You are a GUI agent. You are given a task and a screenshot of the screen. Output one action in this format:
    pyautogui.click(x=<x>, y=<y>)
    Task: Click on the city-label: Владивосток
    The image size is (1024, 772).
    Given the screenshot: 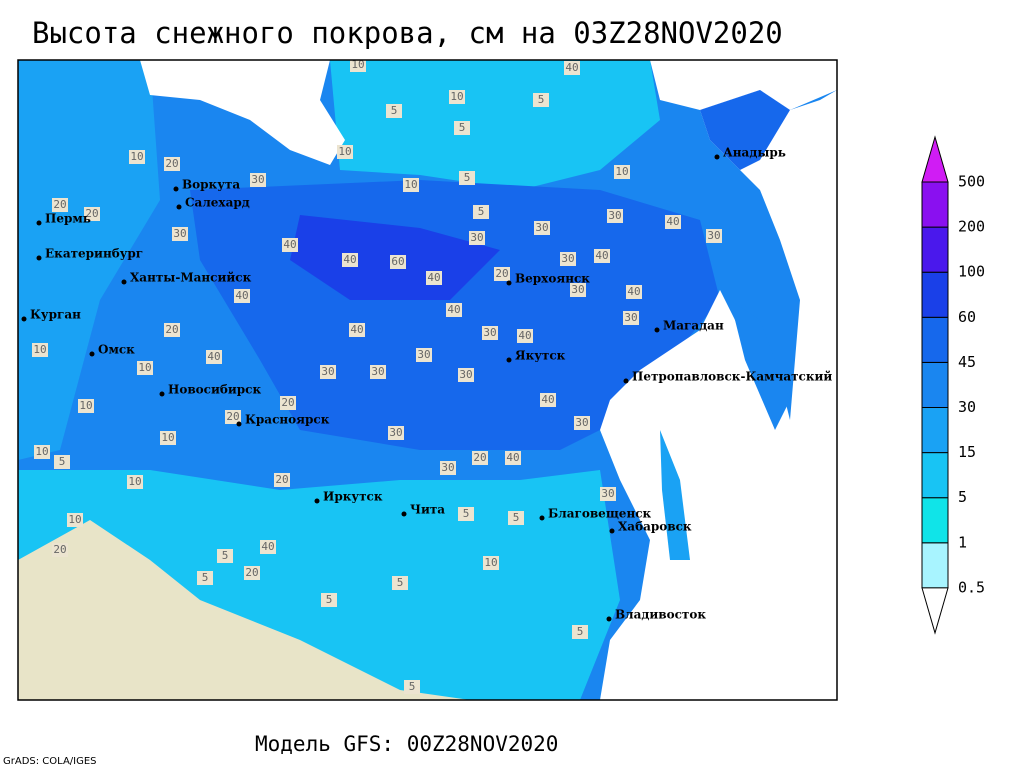 What is the action you would take?
    pyautogui.click(x=660, y=615)
    